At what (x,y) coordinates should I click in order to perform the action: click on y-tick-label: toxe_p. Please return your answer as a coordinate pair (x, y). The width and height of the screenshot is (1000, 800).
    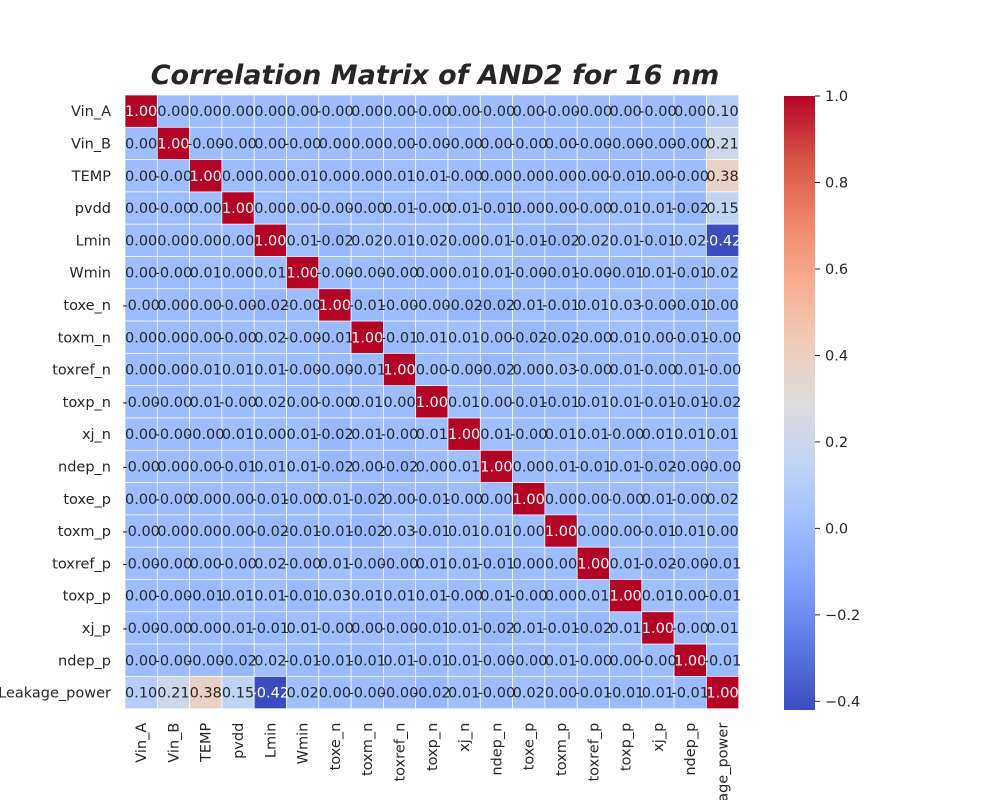
    Looking at the image, I should click on (87, 500).